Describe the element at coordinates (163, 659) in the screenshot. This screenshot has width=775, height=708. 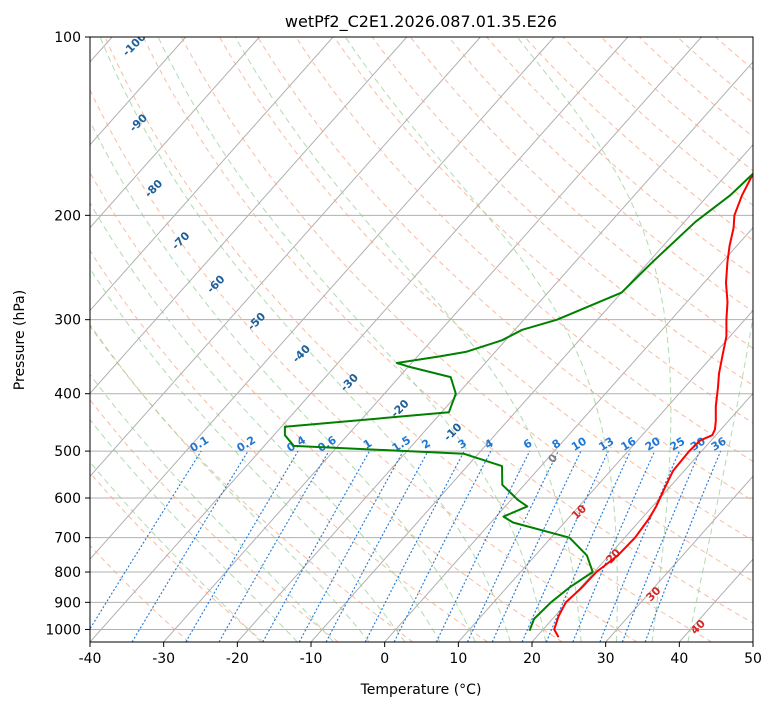
I see `x-tick-label: -30` at that location.